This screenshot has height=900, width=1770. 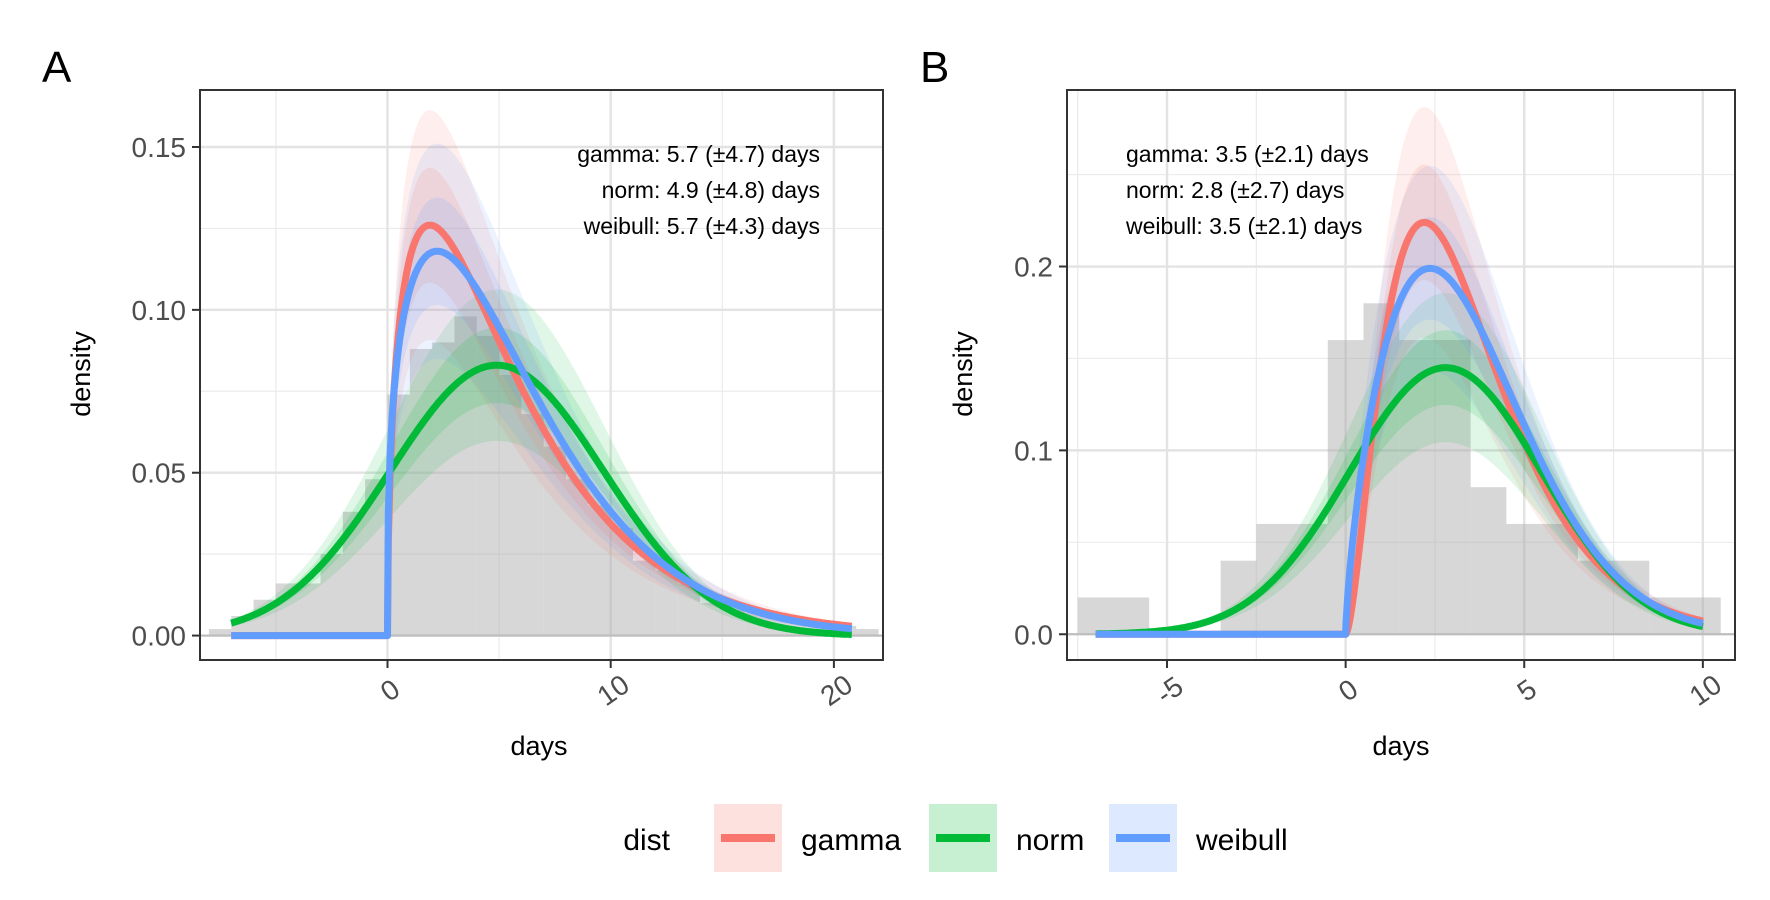 I want to click on ribbon-norm-outer, so click(x=541, y=462).